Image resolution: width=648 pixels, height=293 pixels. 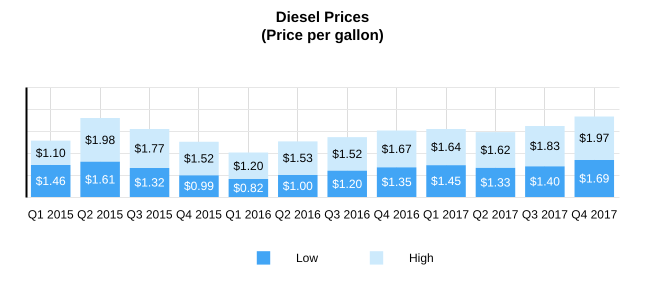 I want to click on legend-label: Low, so click(x=307, y=257).